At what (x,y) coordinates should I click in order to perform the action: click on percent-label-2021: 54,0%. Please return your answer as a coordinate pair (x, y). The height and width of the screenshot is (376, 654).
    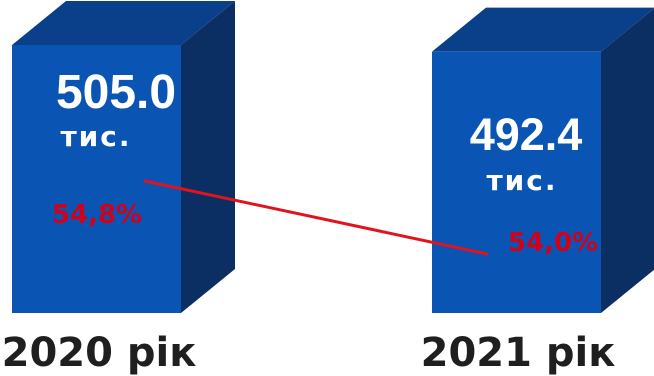
    Looking at the image, I should click on (553, 243).